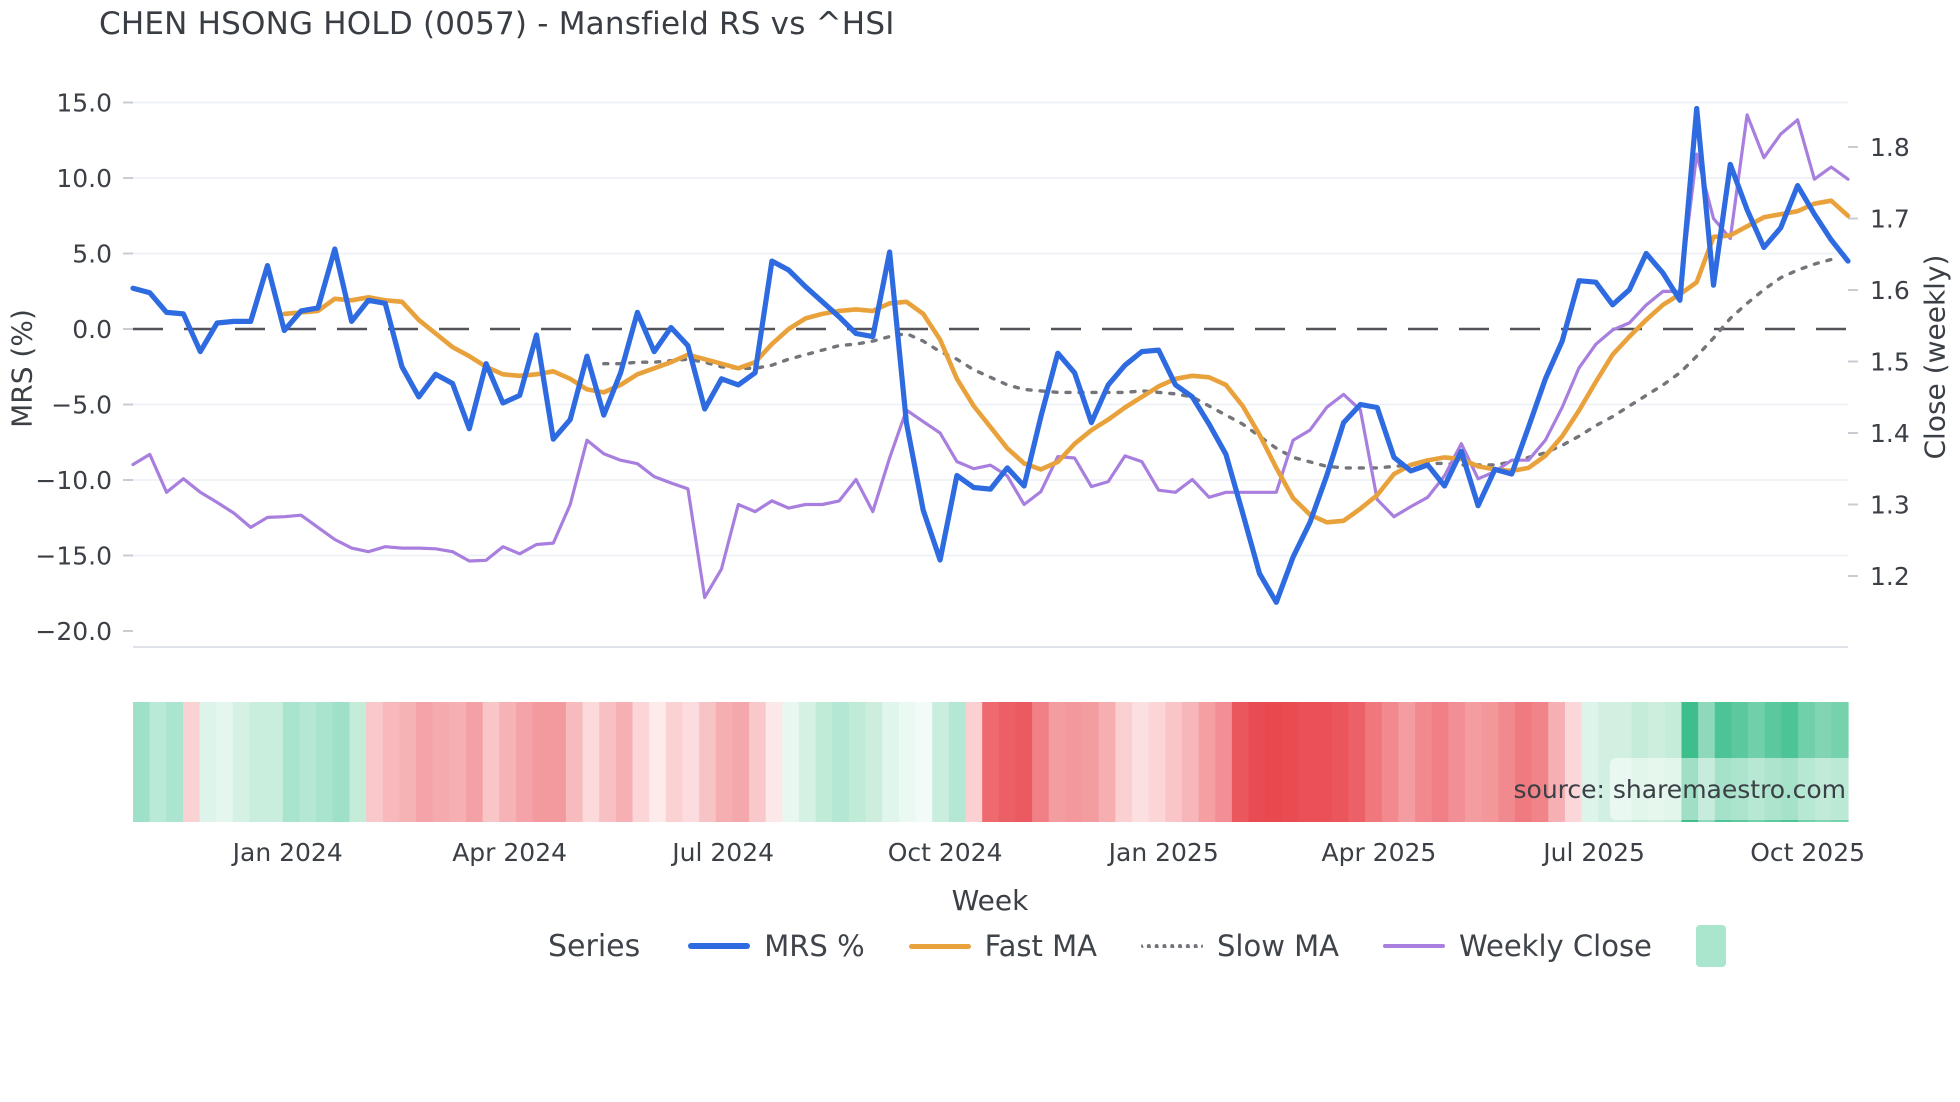 This screenshot has width=1960, height=1102. I want to click on right-tick-label: 1.3, so click(1890, 504).